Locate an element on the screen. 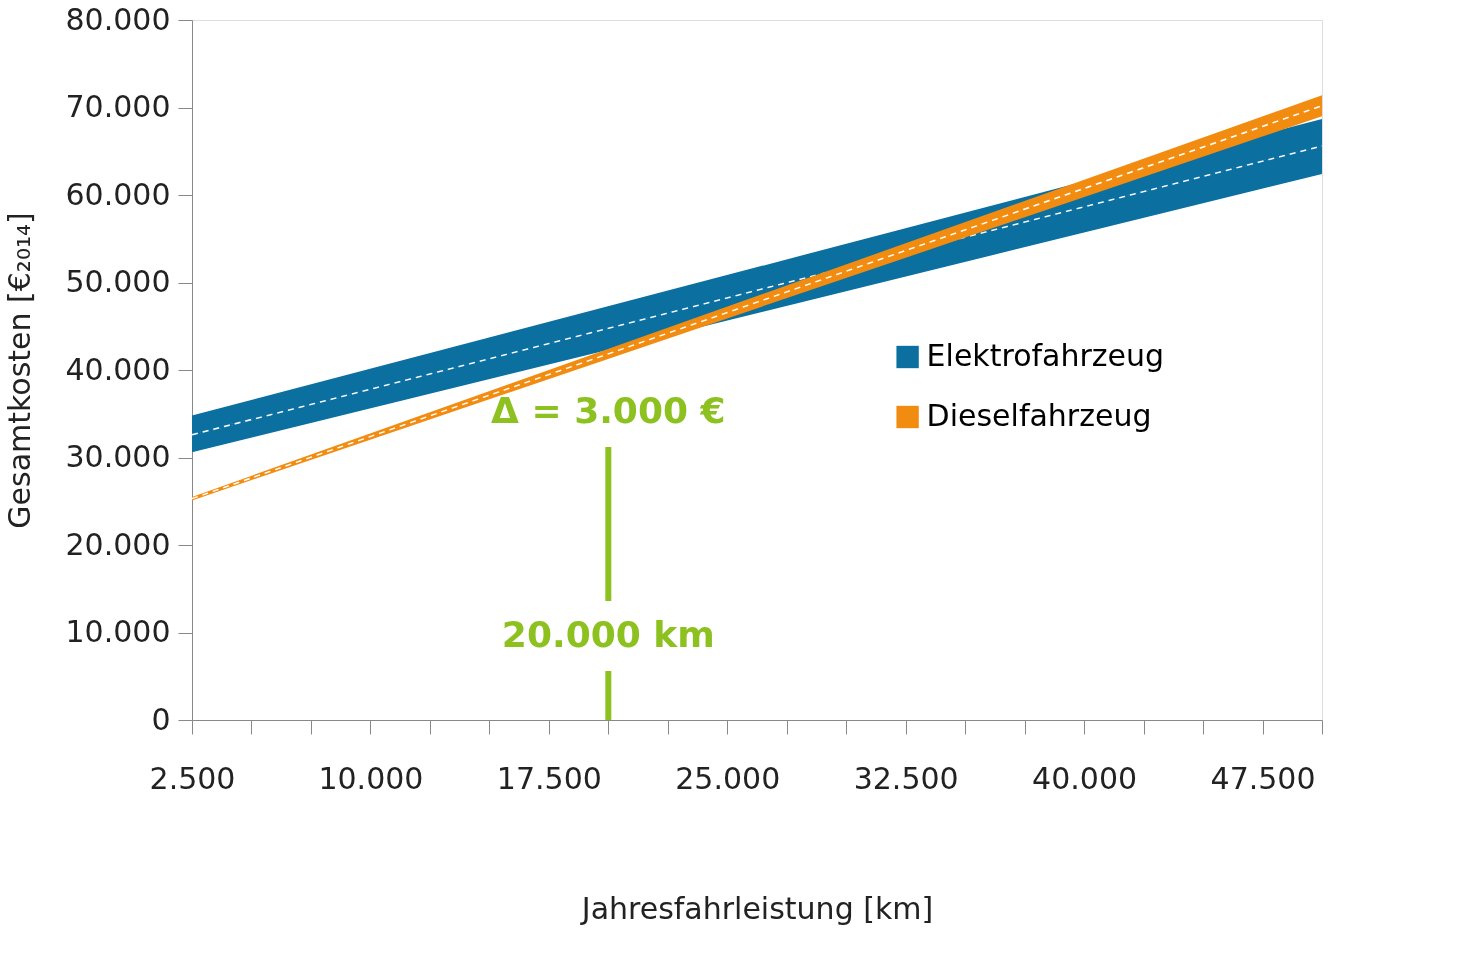  y-tick-label: 70.000 is located at coordinates (118, 106).